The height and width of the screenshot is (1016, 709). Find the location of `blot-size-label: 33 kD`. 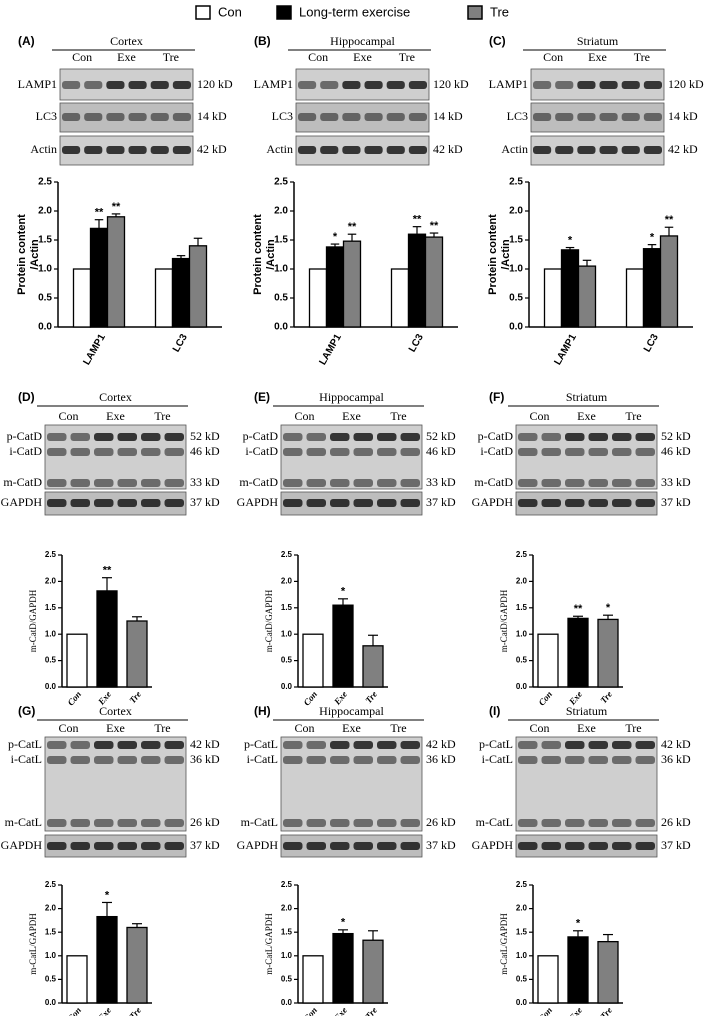

blot-size-label: 33 kD is located at coordinates (676, 482).